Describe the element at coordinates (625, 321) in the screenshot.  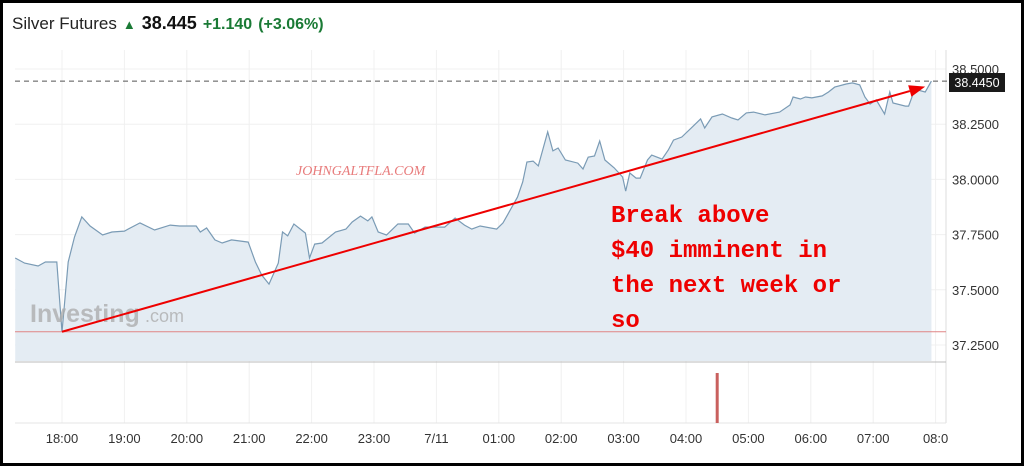
I see `annotation-line: so` at that location.